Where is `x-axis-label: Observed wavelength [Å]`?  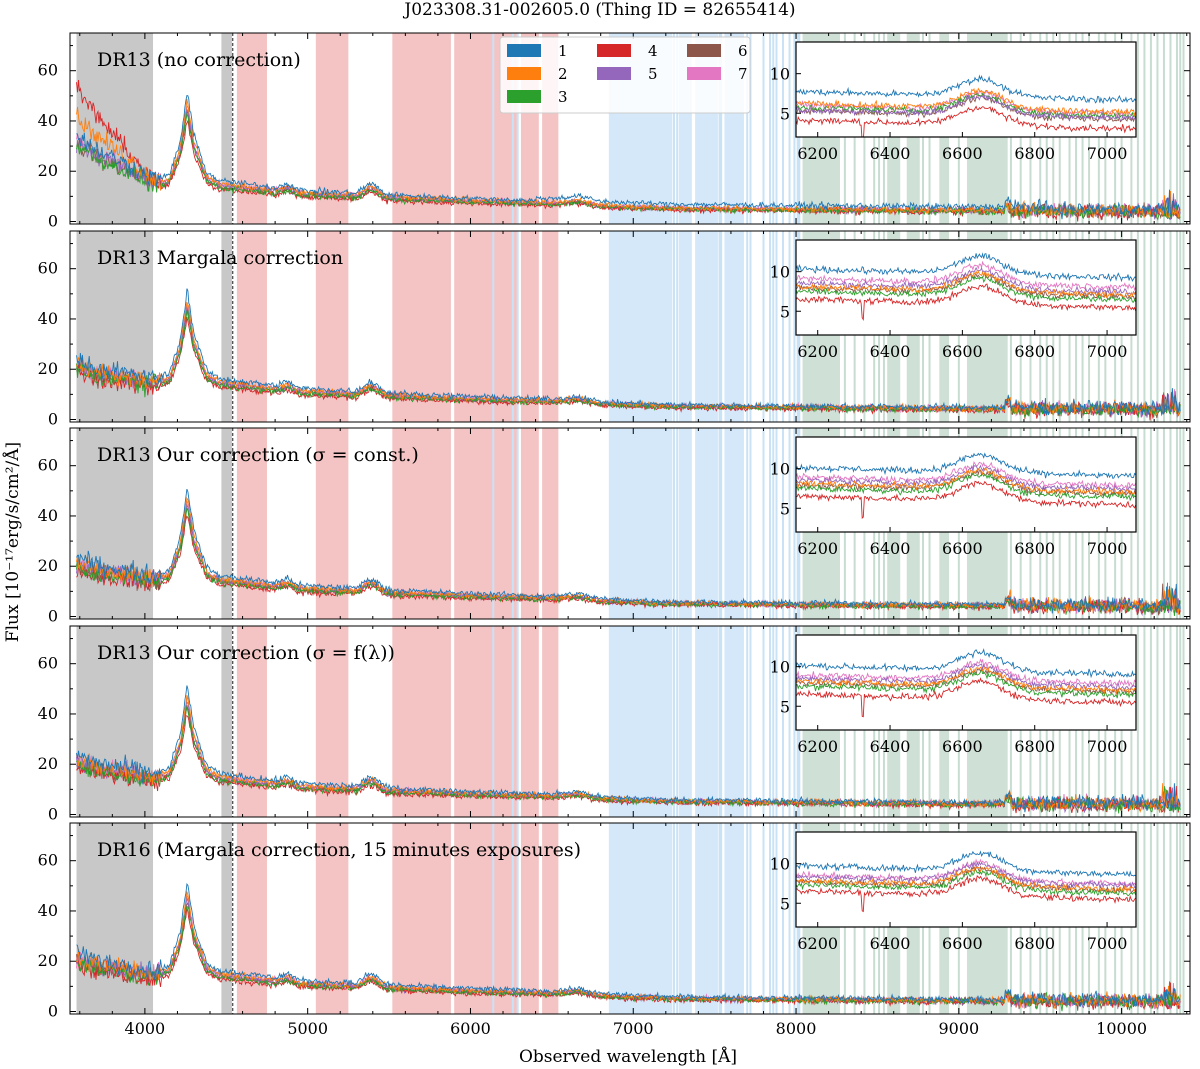
x-axis-label: Observed wavelength [Å] is located at coordinates (628, 1056).